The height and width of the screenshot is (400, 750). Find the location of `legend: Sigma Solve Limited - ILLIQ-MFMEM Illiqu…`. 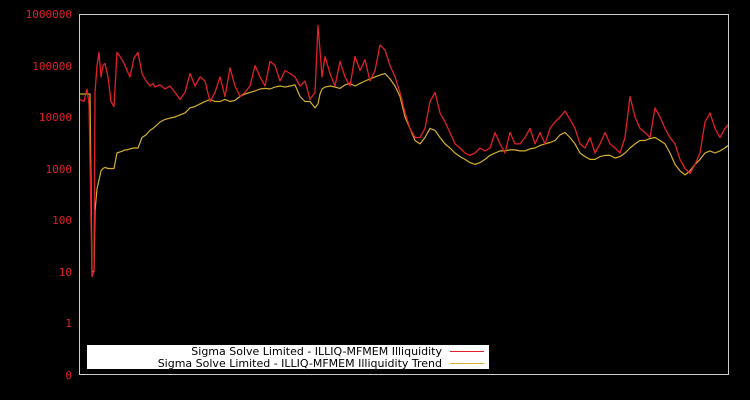

legend: Sigma Solve Limited - ILLIQ-MFMEM Illiqu… is located at coordinates (288, 357).